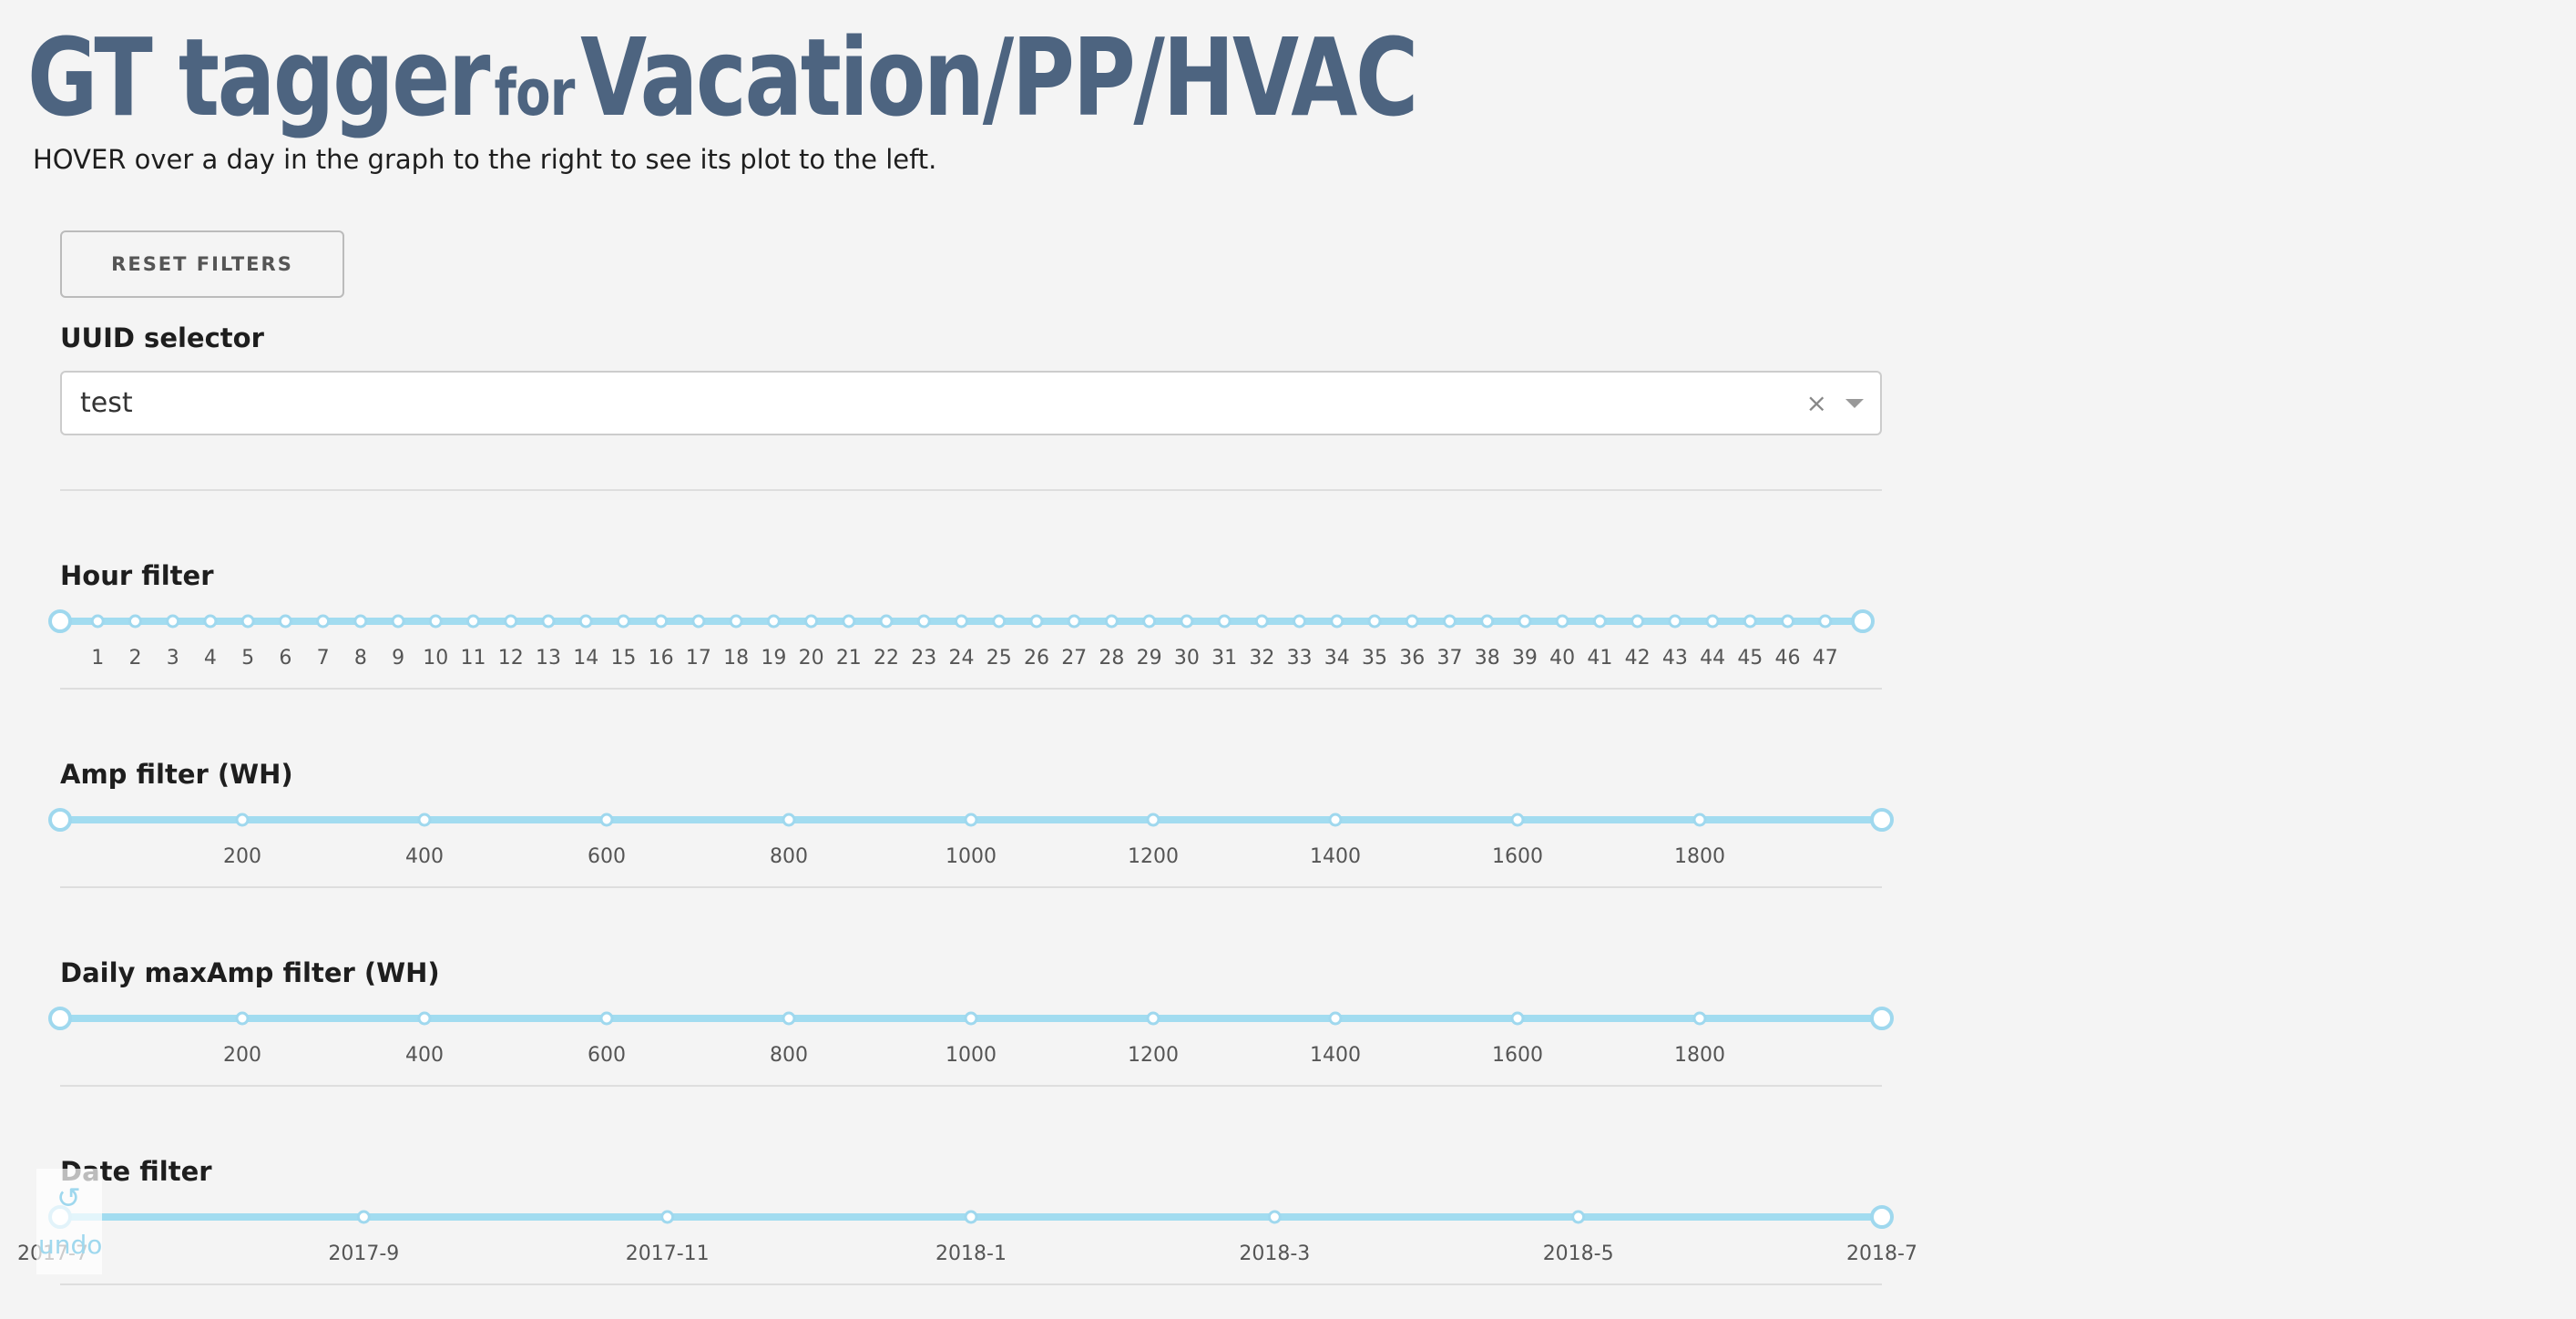 The image size is (2576, 1319). What do you see at coordinates (661, 658) in the screenshot?
I see `slider-mark-label: 16` at bounding box center [661, 658].